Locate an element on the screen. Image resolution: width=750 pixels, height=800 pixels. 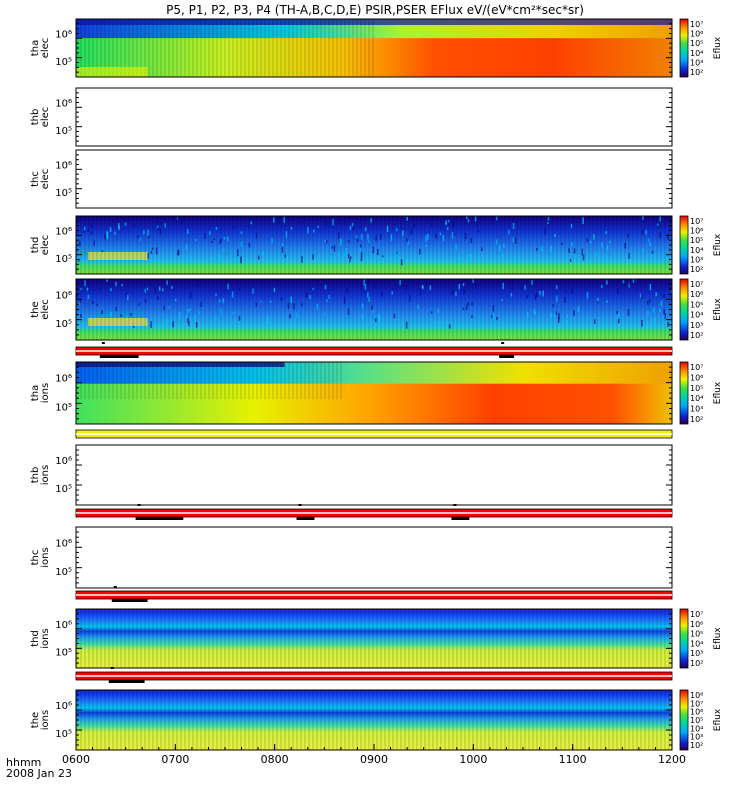
x-tick-label: 1200 is located at coordinates (672, 759).